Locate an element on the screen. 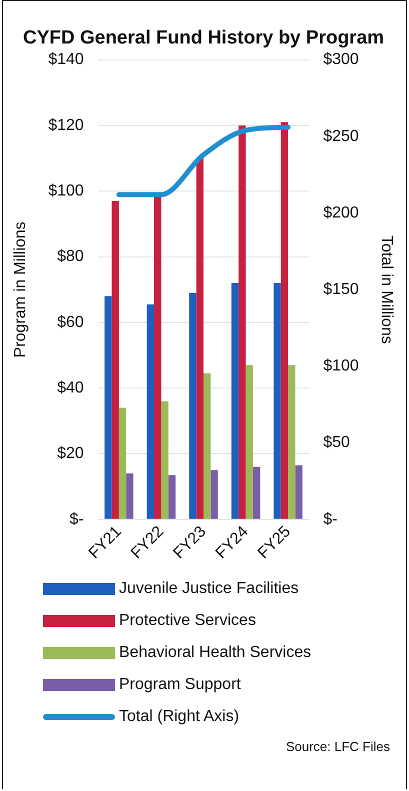  y2-tick-label: $150 is located at coordinates (341, 289).